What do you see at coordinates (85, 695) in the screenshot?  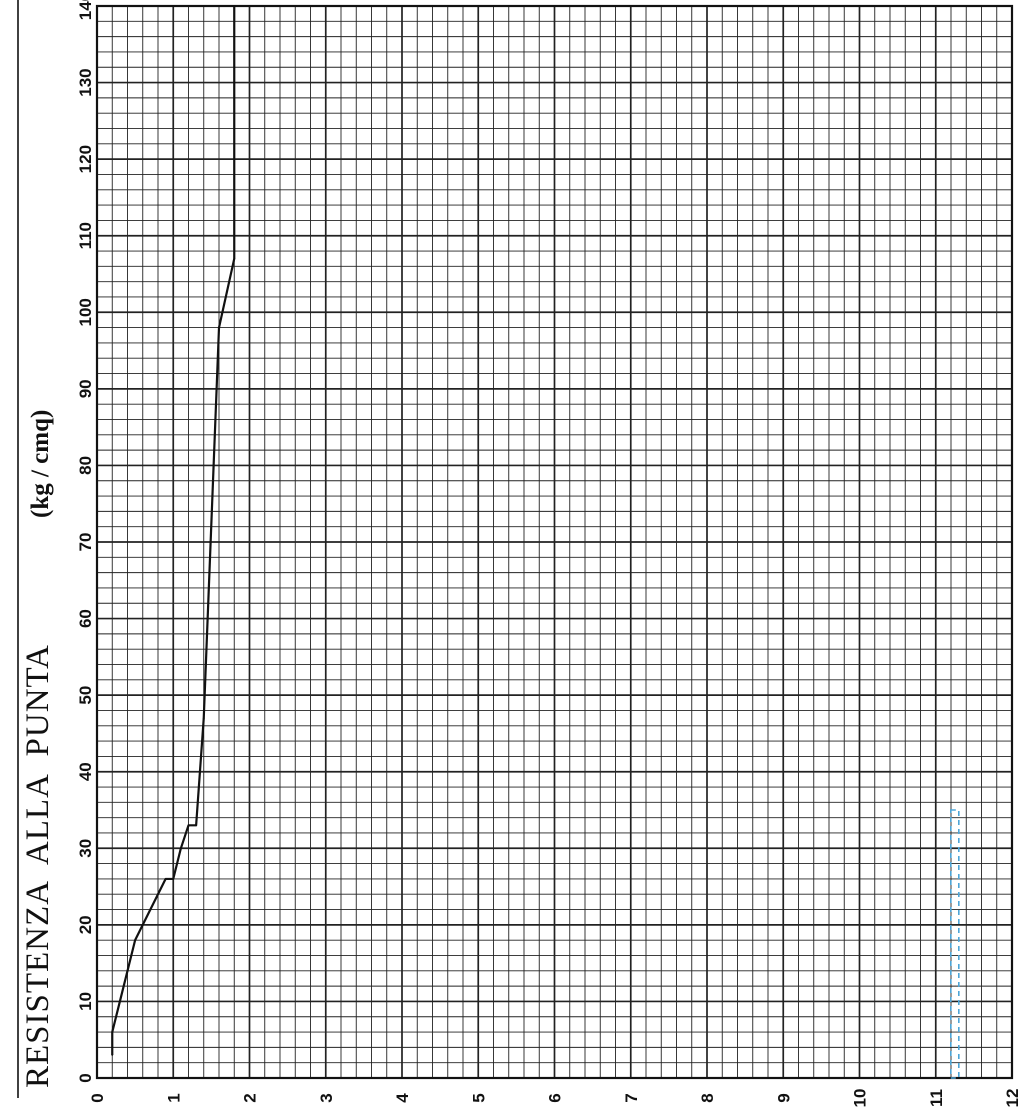 I see `y-tick-label: 50` at bounding box center [85, 695].